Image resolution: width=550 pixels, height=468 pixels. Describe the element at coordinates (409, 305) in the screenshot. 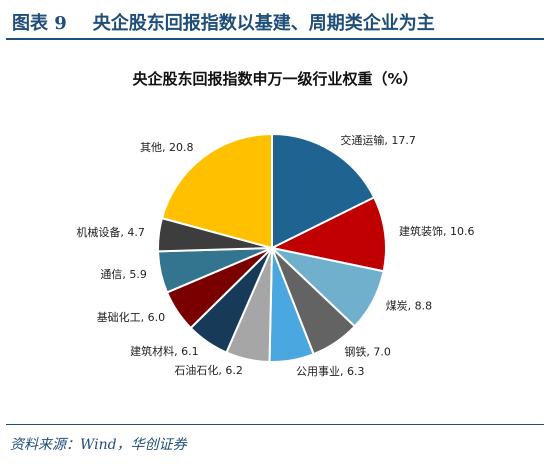

I see `pie-slice-label-2: 煤炭, 8.8` at that location.